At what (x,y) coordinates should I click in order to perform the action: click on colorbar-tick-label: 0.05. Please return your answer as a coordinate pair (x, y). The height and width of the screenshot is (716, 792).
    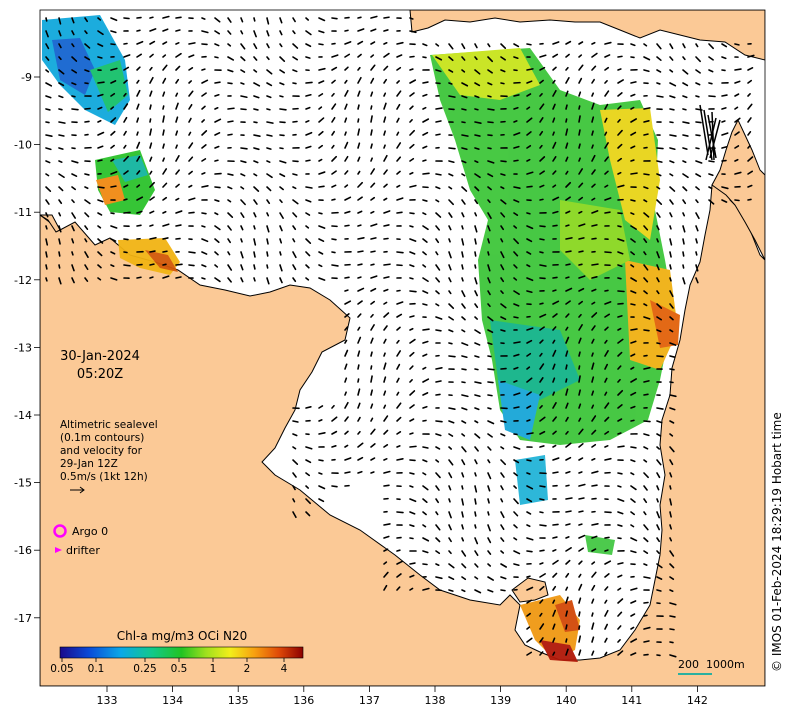
    Looking at the image, I should click on (61, 669).